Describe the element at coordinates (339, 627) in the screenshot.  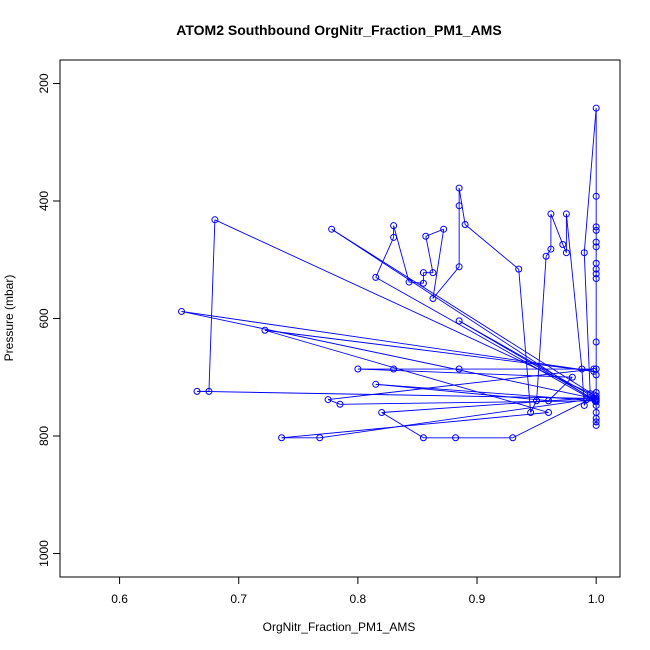
I see `x-axis-label: OrgNitr_Fraction_PM1_AMS` at that location.